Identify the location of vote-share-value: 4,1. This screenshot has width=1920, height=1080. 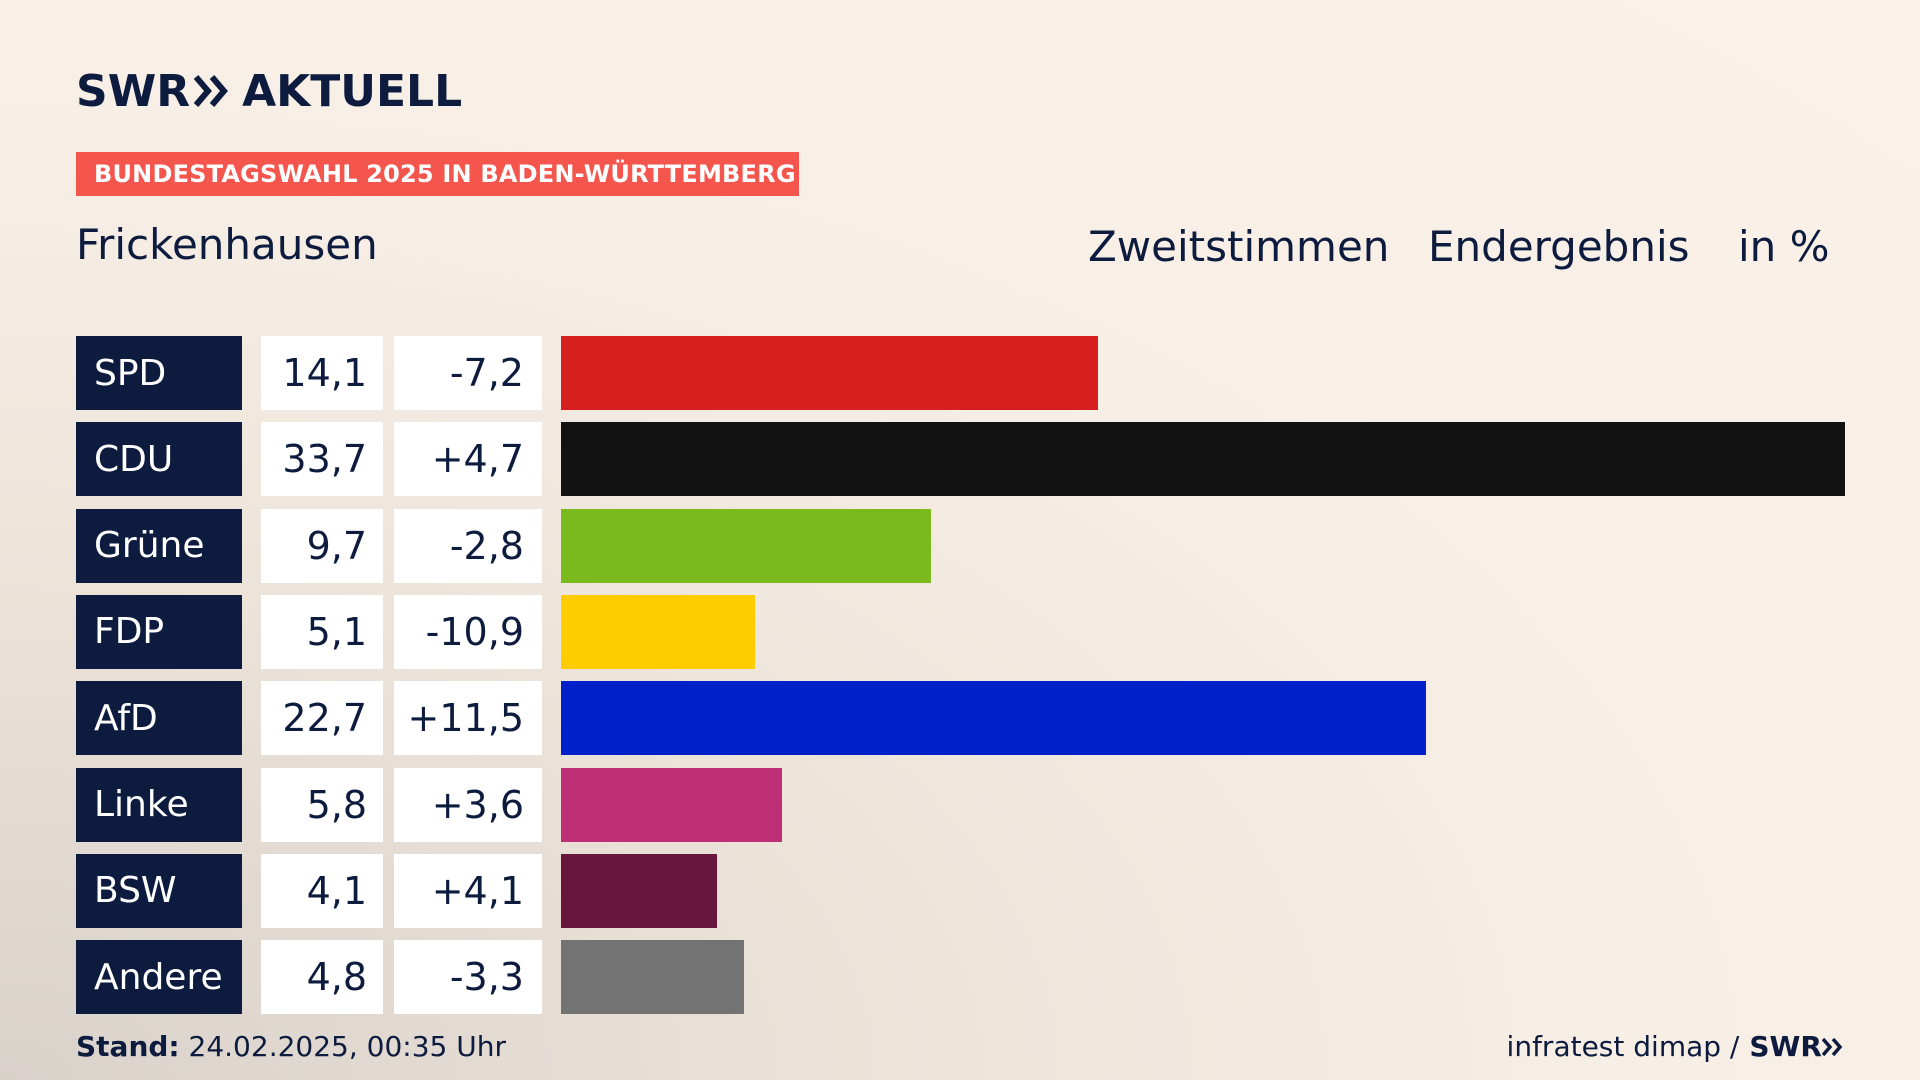
(322, 890).